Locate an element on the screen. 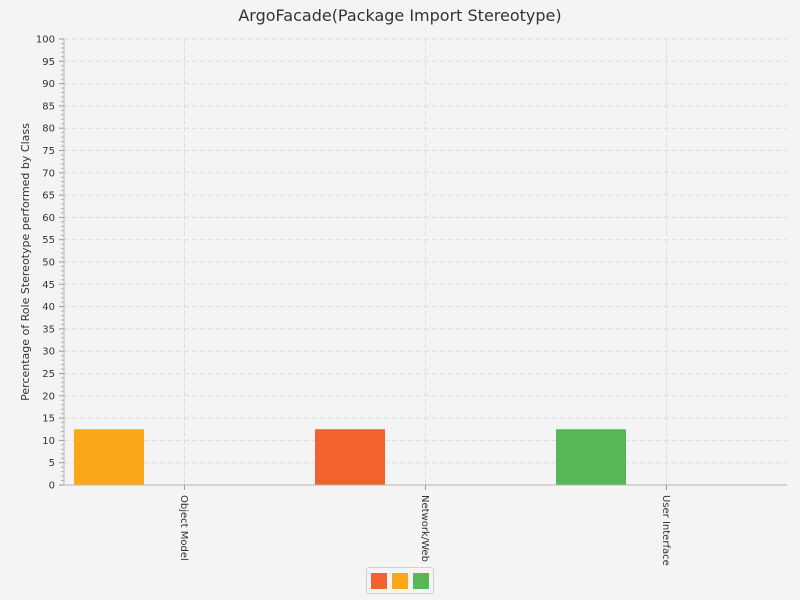 The image size is (800, 600). y-tick-label: 25 is located at coordinates (48, 374).